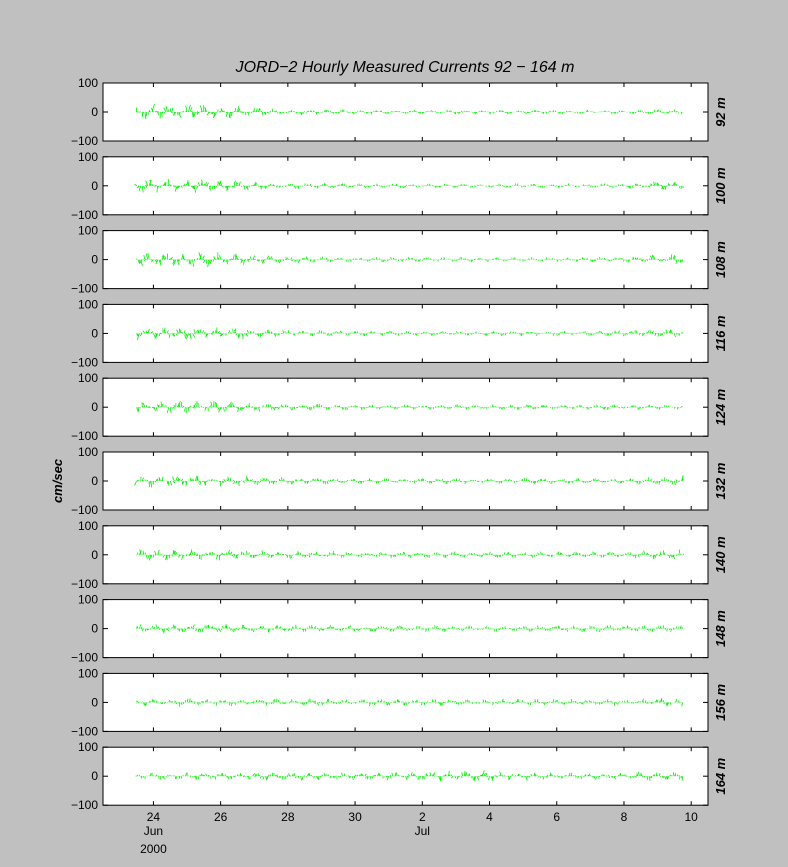  Describe the element at coordinates (720, 702) in the screenshot. I see `depth-label: 156 m` at that location.